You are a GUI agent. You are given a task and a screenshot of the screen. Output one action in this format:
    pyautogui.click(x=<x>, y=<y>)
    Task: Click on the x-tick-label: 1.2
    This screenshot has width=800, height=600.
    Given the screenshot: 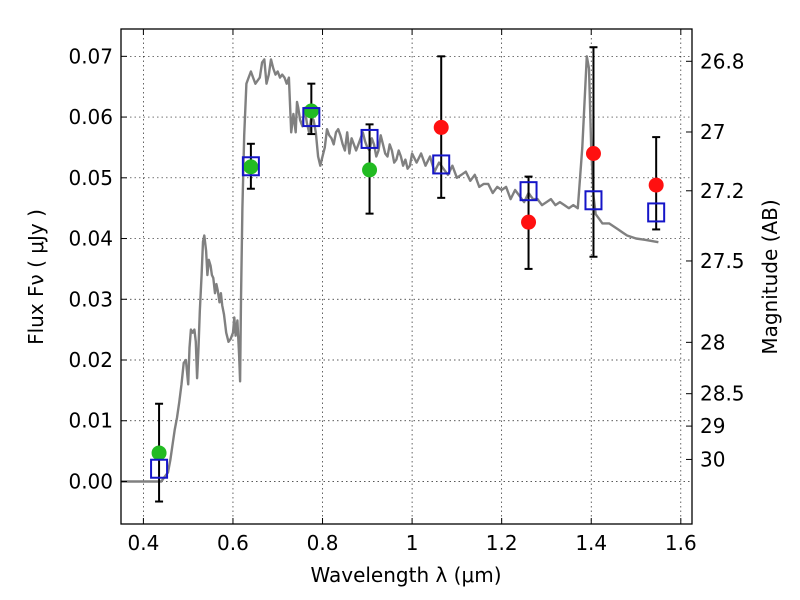 What is the action you would take?
    pyautogui.click(x=502, y=543)
    